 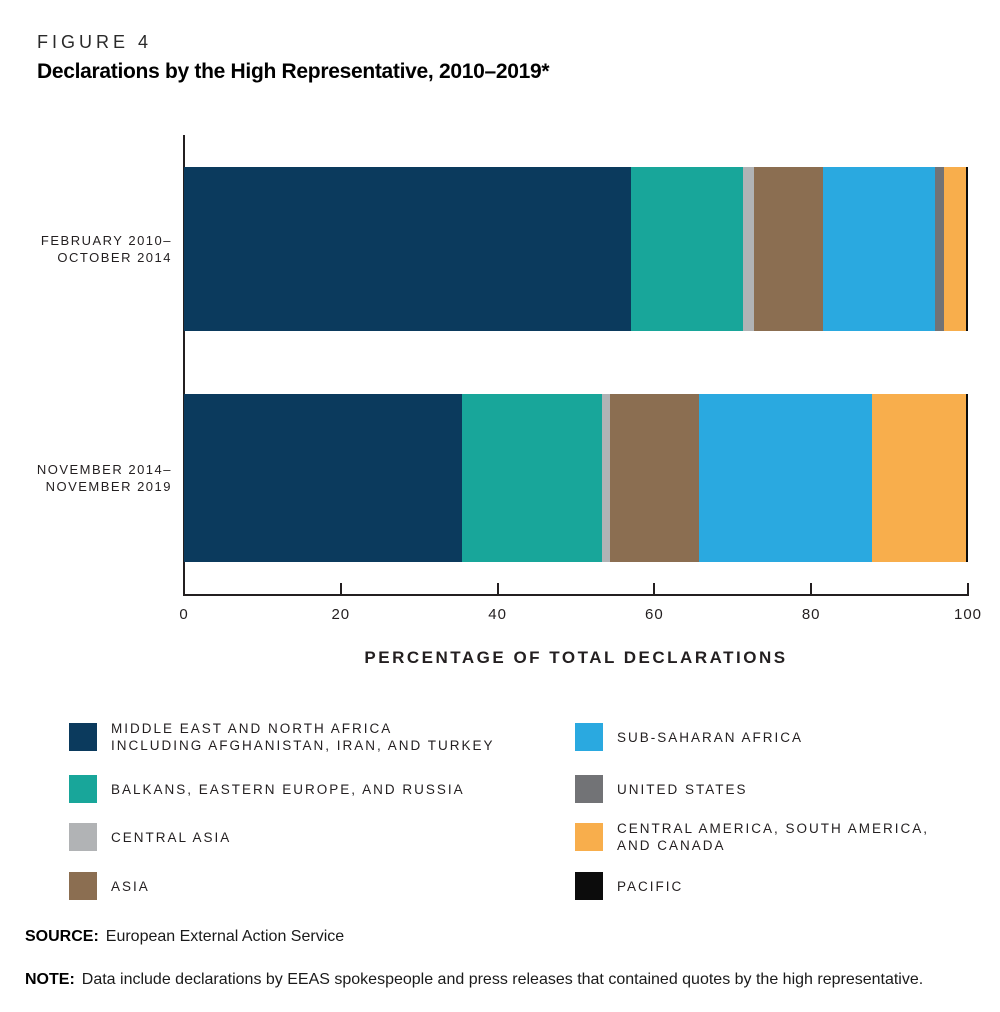 I want to click on legend-entry: UNITED STATES, so click(x=661, y=789).